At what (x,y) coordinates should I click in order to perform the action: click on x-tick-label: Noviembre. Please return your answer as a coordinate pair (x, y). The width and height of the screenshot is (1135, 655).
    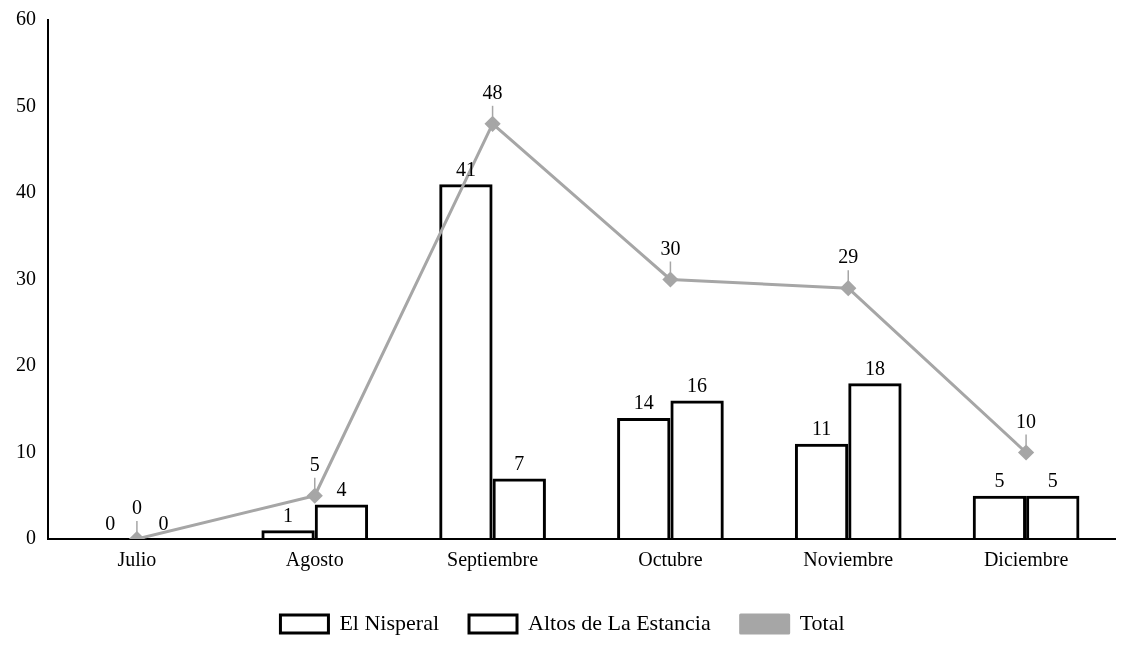
    Looking at the image, I should click on (848, 559).